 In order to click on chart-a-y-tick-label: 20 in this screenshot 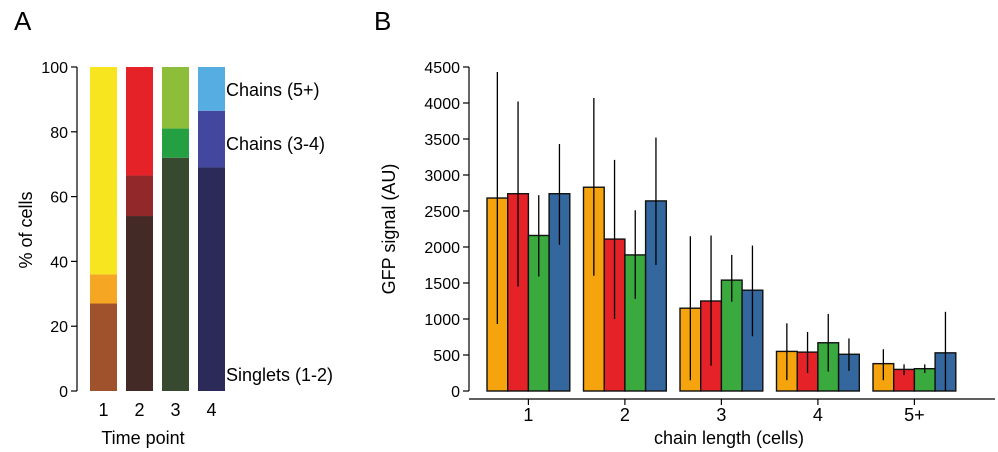, I will do `click(59, 327)`.